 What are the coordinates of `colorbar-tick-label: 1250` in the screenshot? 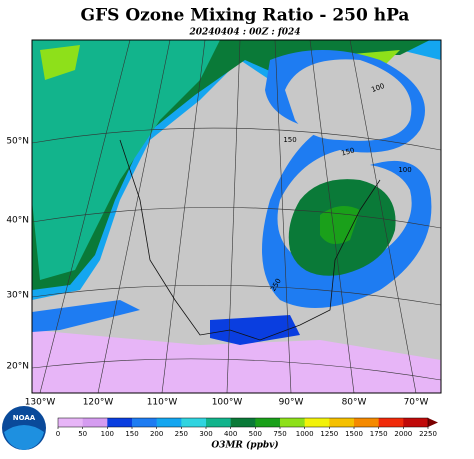 It's located at (329, 434).